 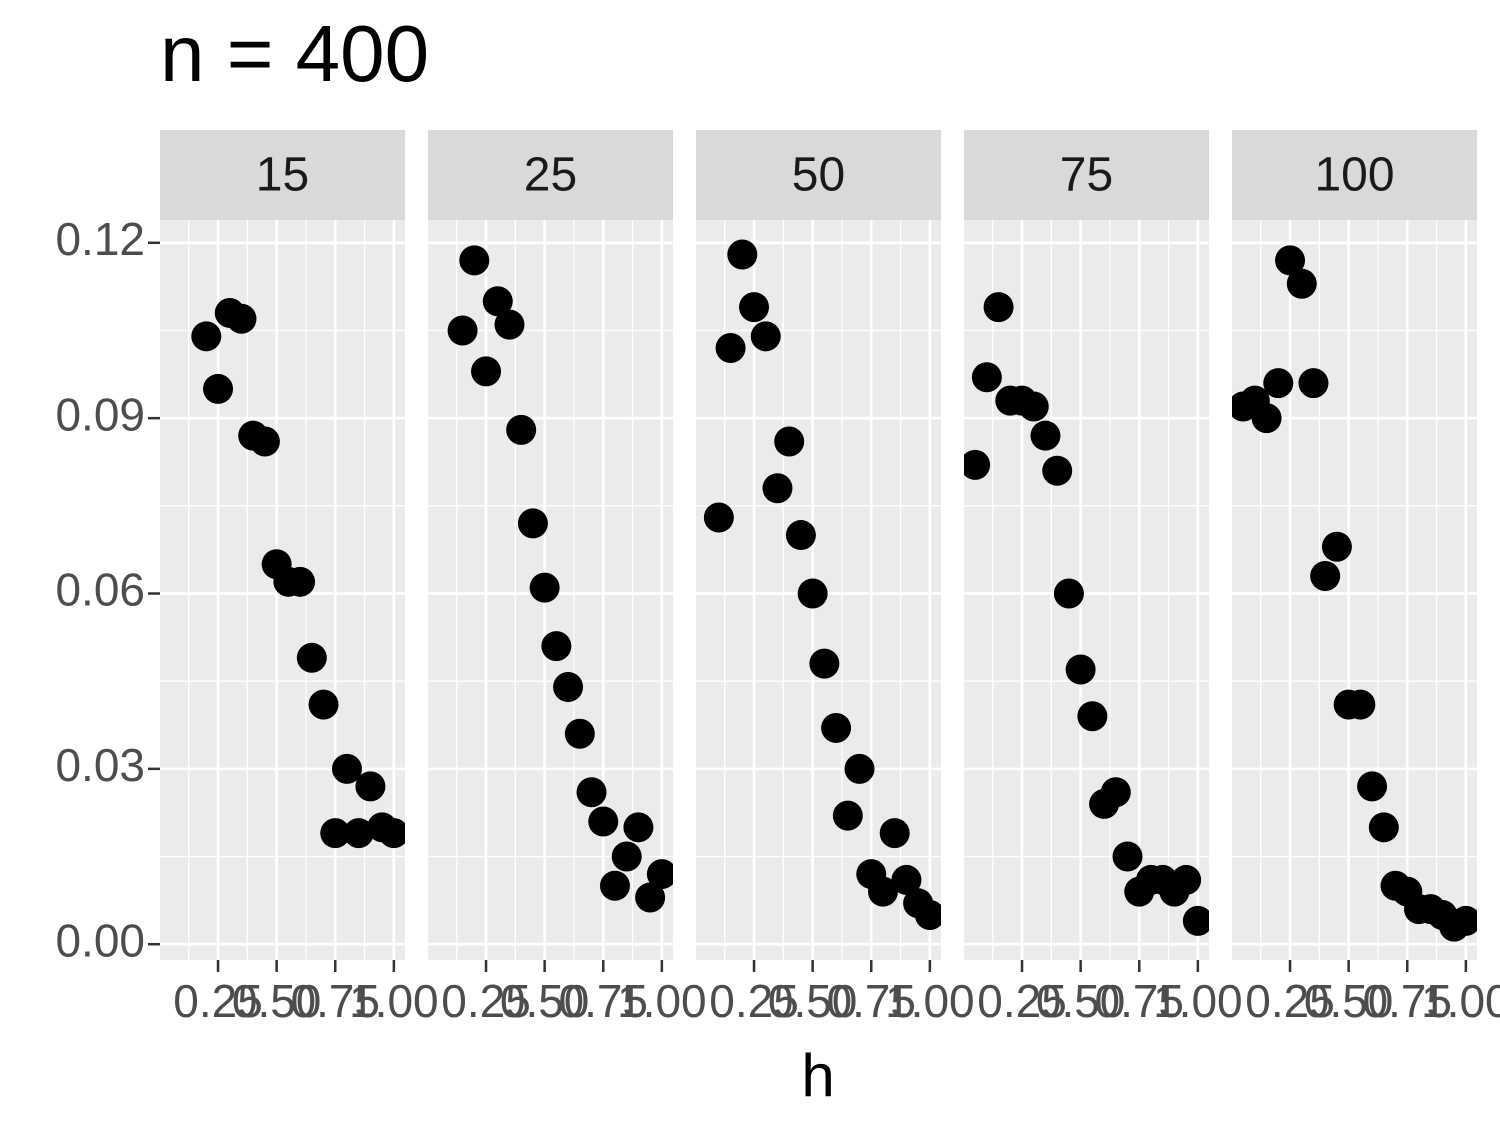 What do you see at coordinates (100, 414) in the screenshot?
I see `y-tick-label: 0.09` at bounding box center [100, 414].